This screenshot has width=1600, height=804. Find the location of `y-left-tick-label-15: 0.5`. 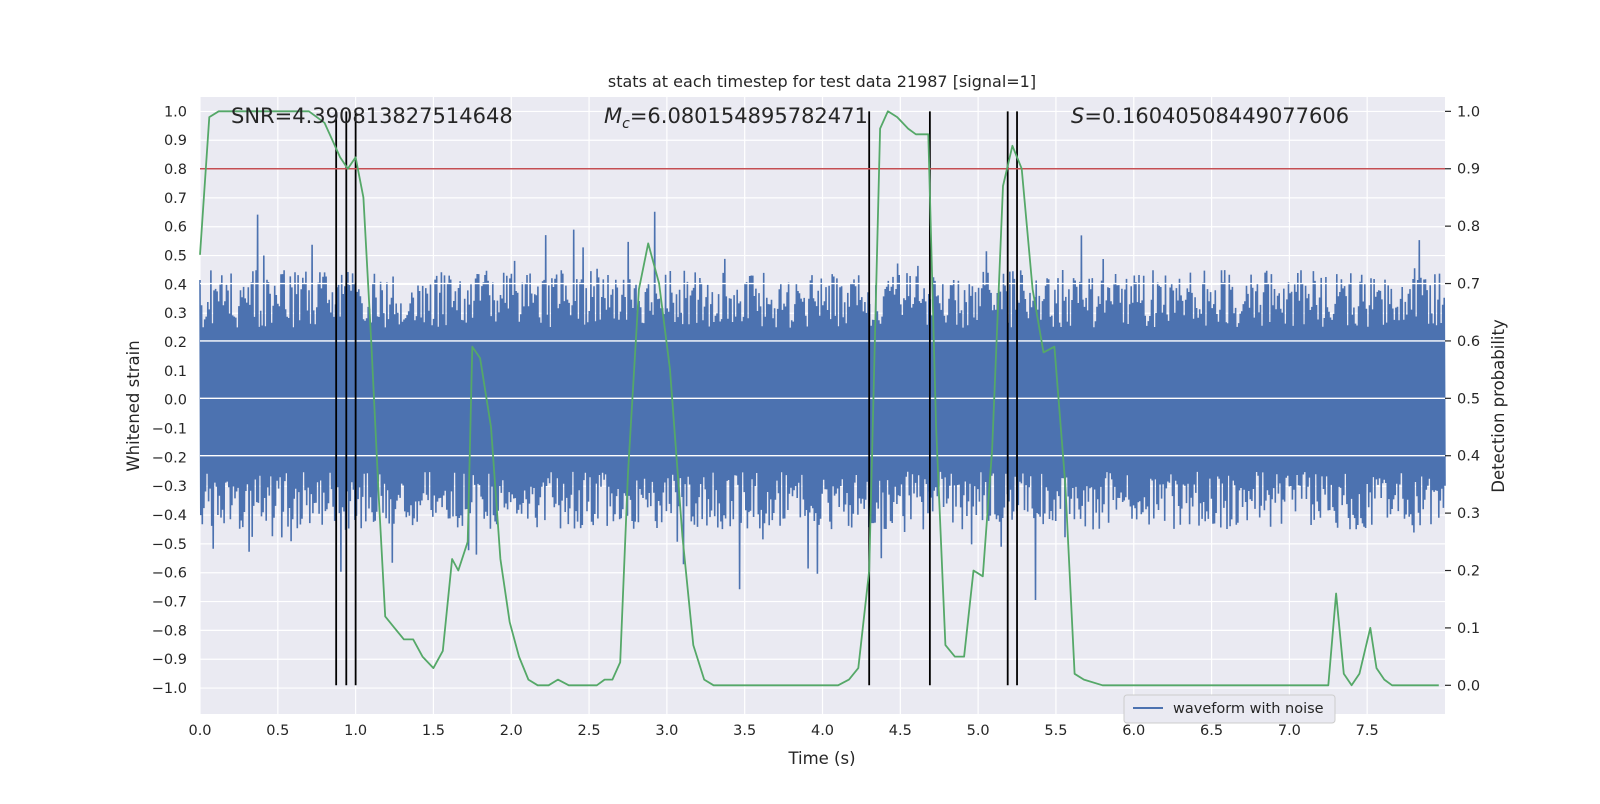

y-left-tick-label-15: 0.5 is located at coordinates (175, 257).